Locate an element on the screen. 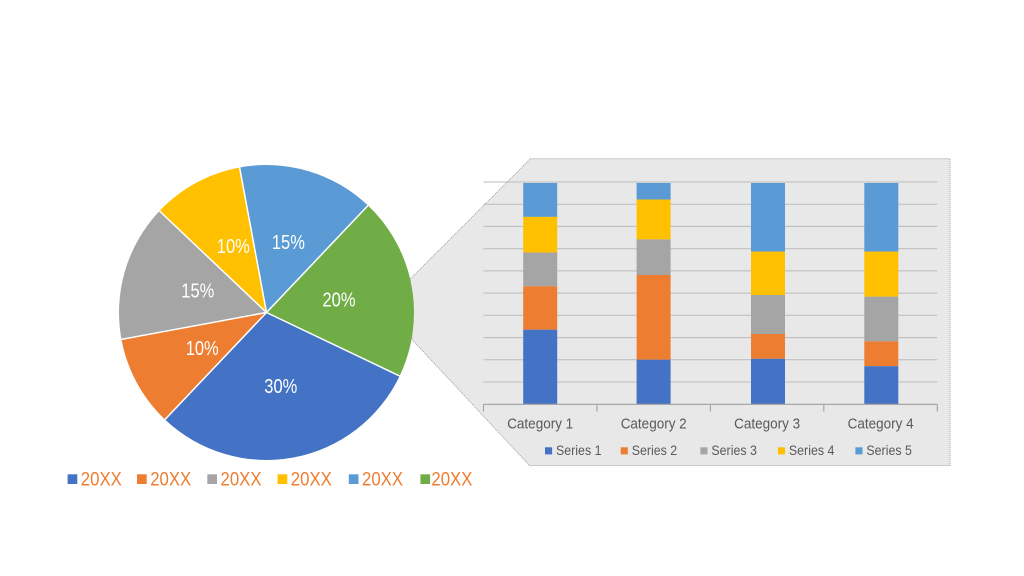 The height and width of the screenshot is (576, 1024). svg-text: Series 4 is located at coordinates (812, 450).